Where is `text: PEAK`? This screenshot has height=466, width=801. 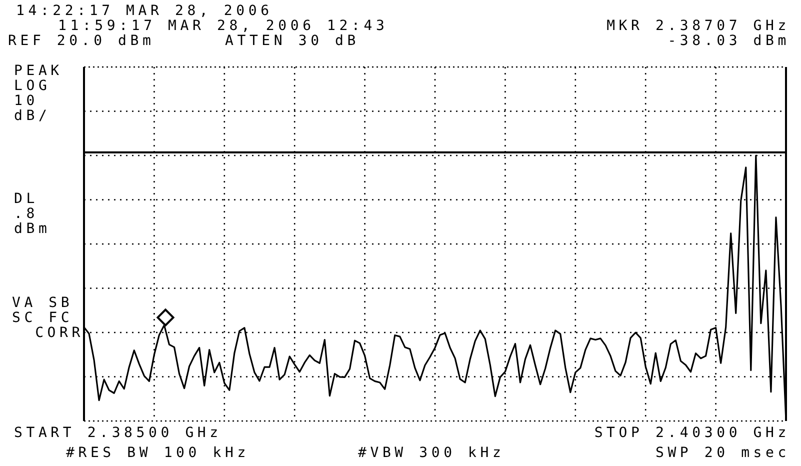
text: PEAK is located at coordinates (38, 71).